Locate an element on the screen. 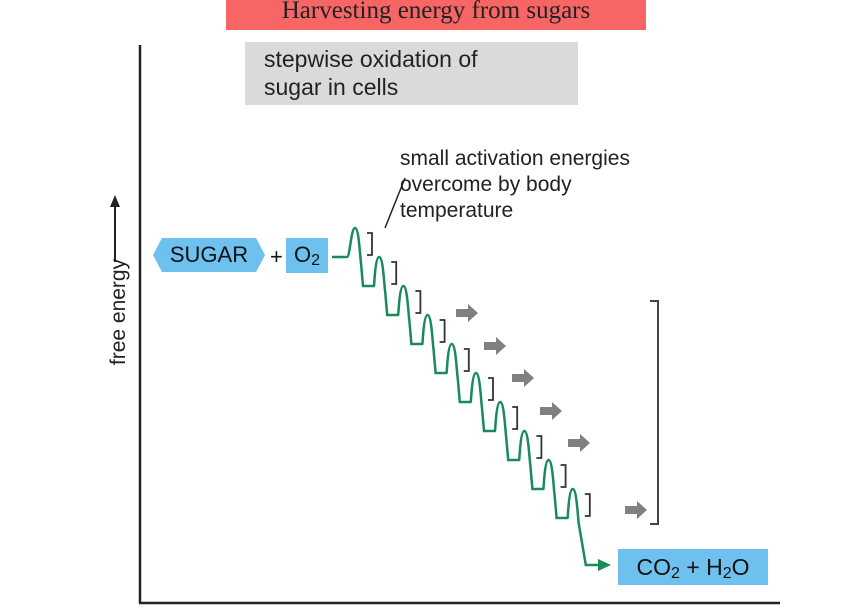  oxygen-label: O2 is located at coordinates (307, 255).